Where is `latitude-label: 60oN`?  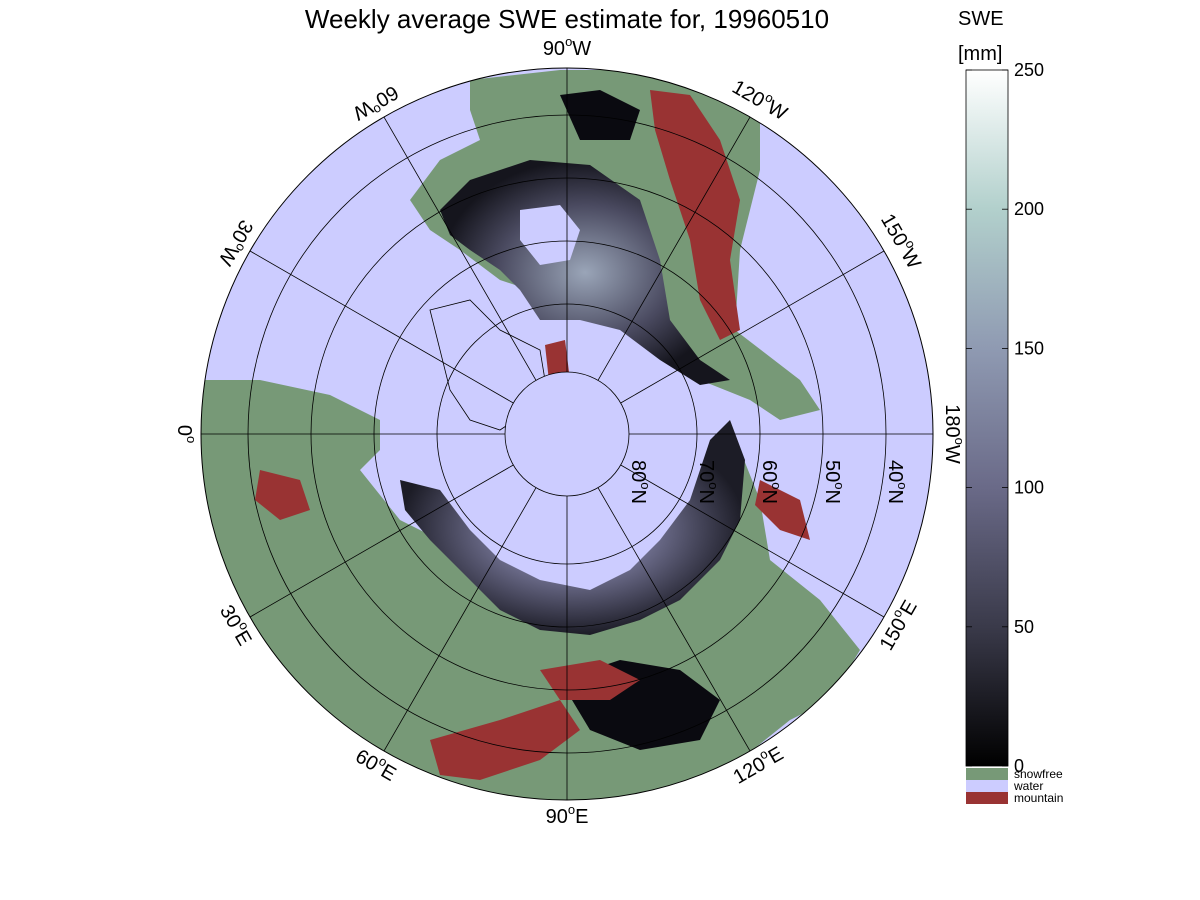 latitude-label: 60oN is located at coordinates (771, 482).